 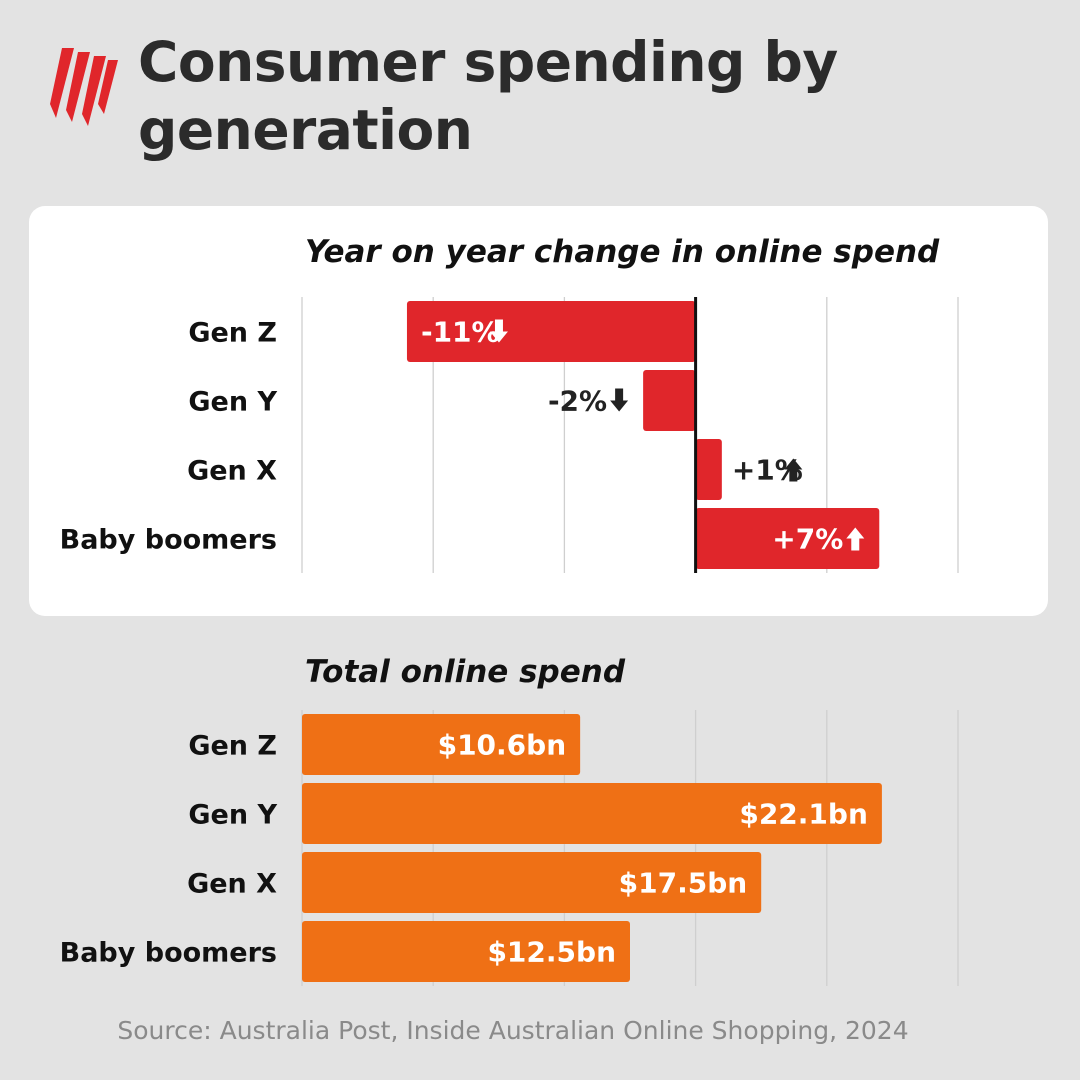 I want to click on sbs-logo, so click(x=84, y=87).